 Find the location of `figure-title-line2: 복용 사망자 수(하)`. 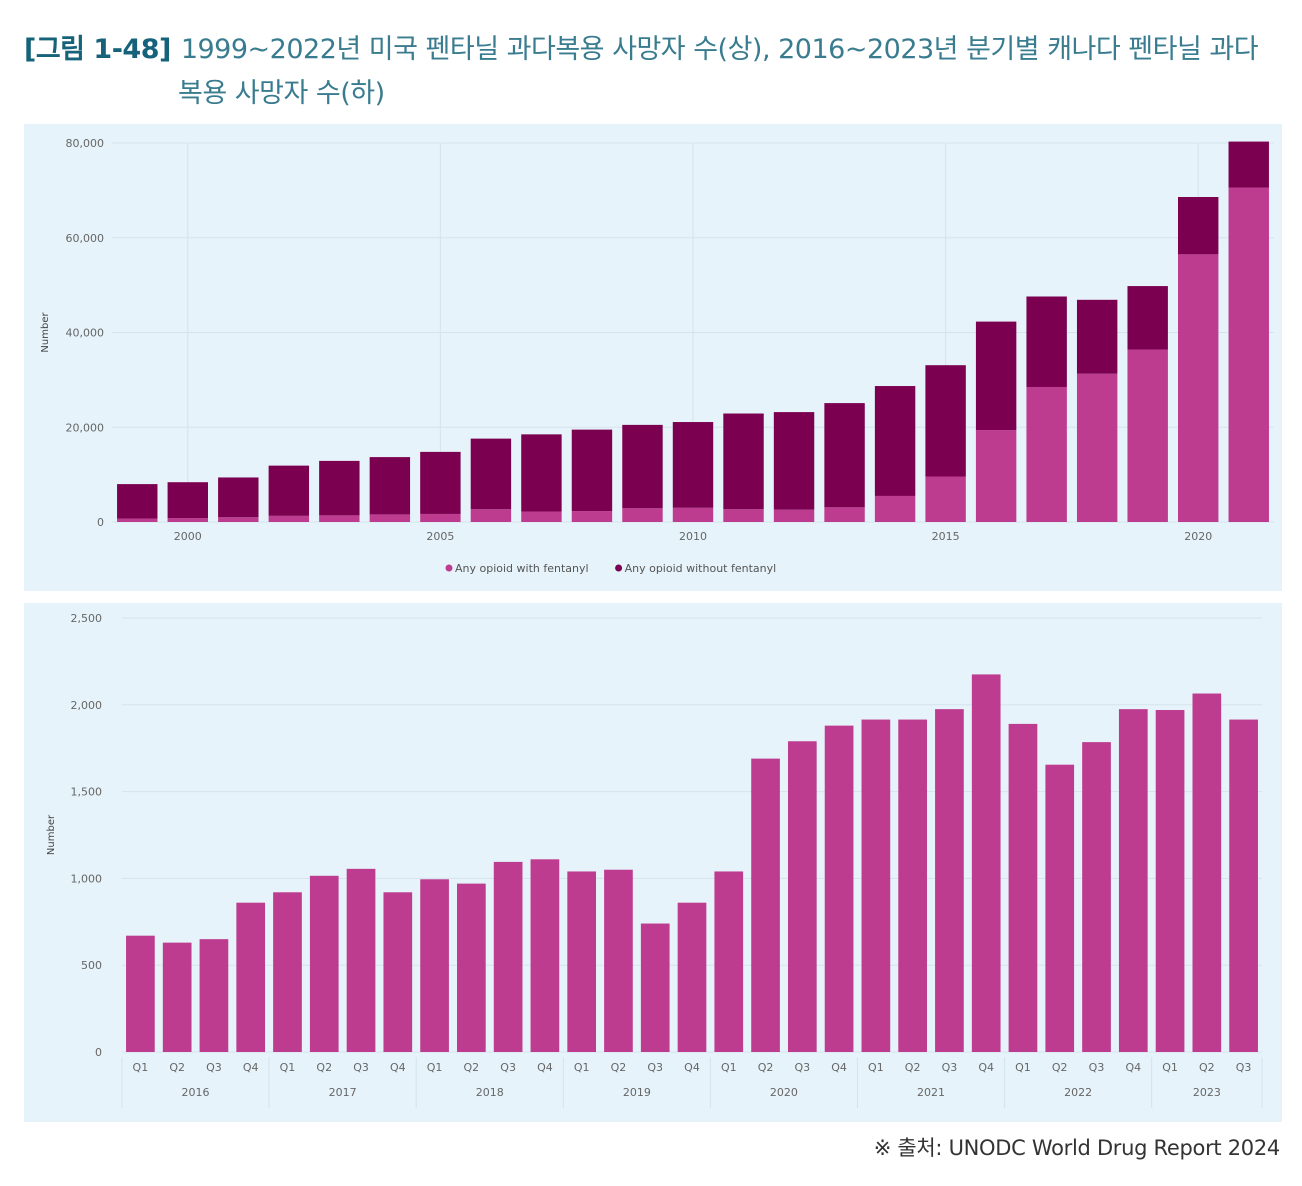

figure-title-line2: 복용 사망자 수(하) is located at coordinates (281, 93).